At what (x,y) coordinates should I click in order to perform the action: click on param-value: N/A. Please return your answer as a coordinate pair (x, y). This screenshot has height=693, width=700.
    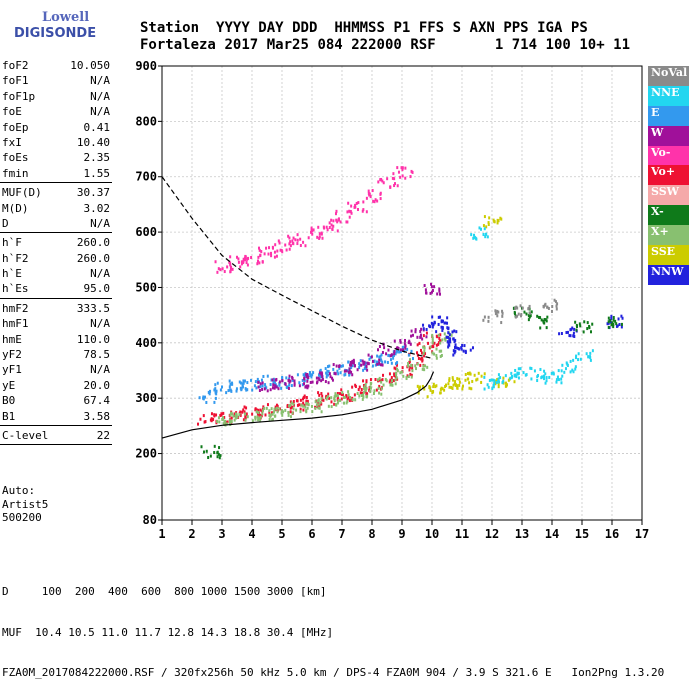
    Looking at the image, I should click on (100, 274).